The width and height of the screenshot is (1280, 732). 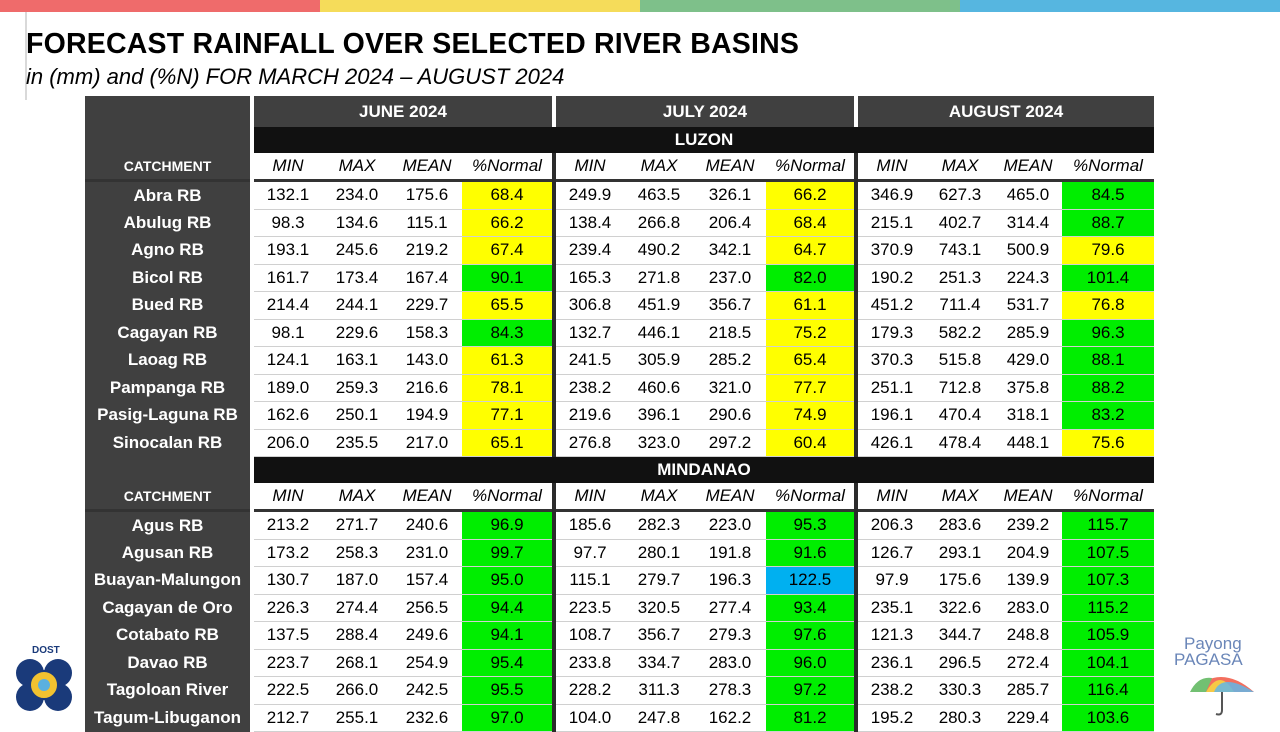 I want to click on pct-normal-cell: 84.3, so click(x=508, y=333).